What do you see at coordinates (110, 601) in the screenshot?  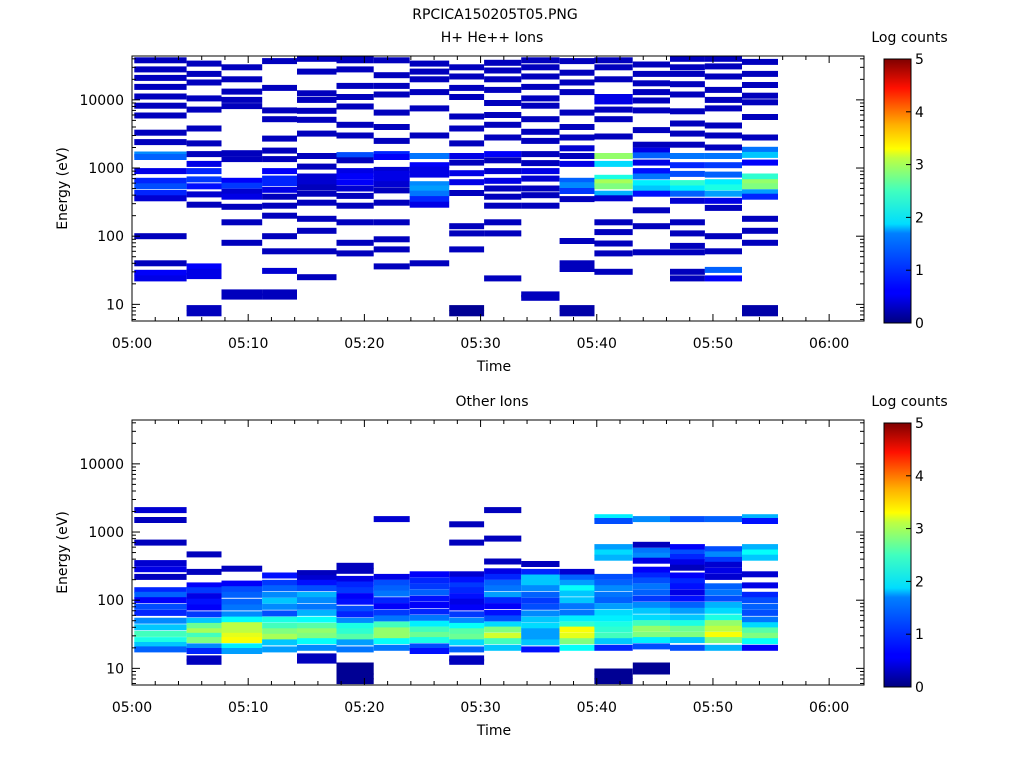 I see `y-tick-label: 100` at bounding box center [110, 601].